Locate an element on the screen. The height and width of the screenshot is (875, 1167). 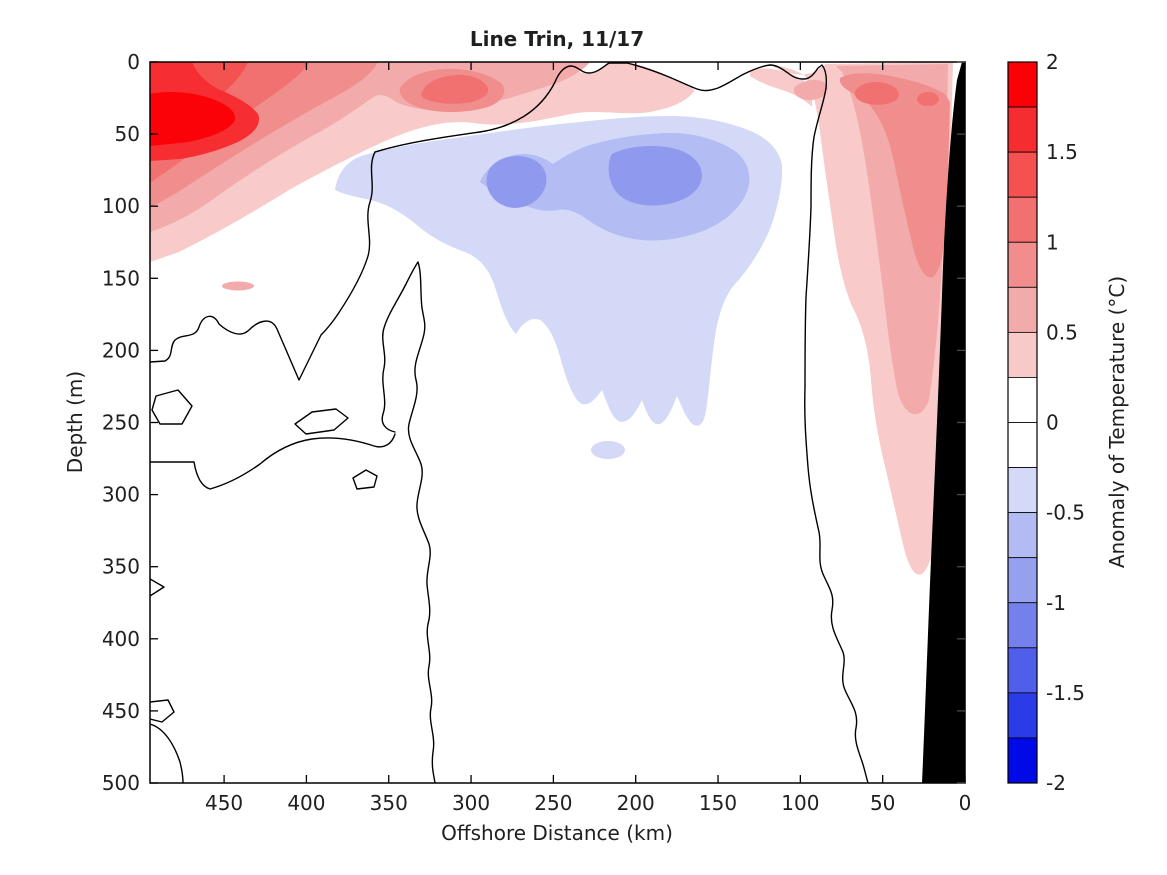
warm-band-075-coastal is located at coordinates (894, 175).